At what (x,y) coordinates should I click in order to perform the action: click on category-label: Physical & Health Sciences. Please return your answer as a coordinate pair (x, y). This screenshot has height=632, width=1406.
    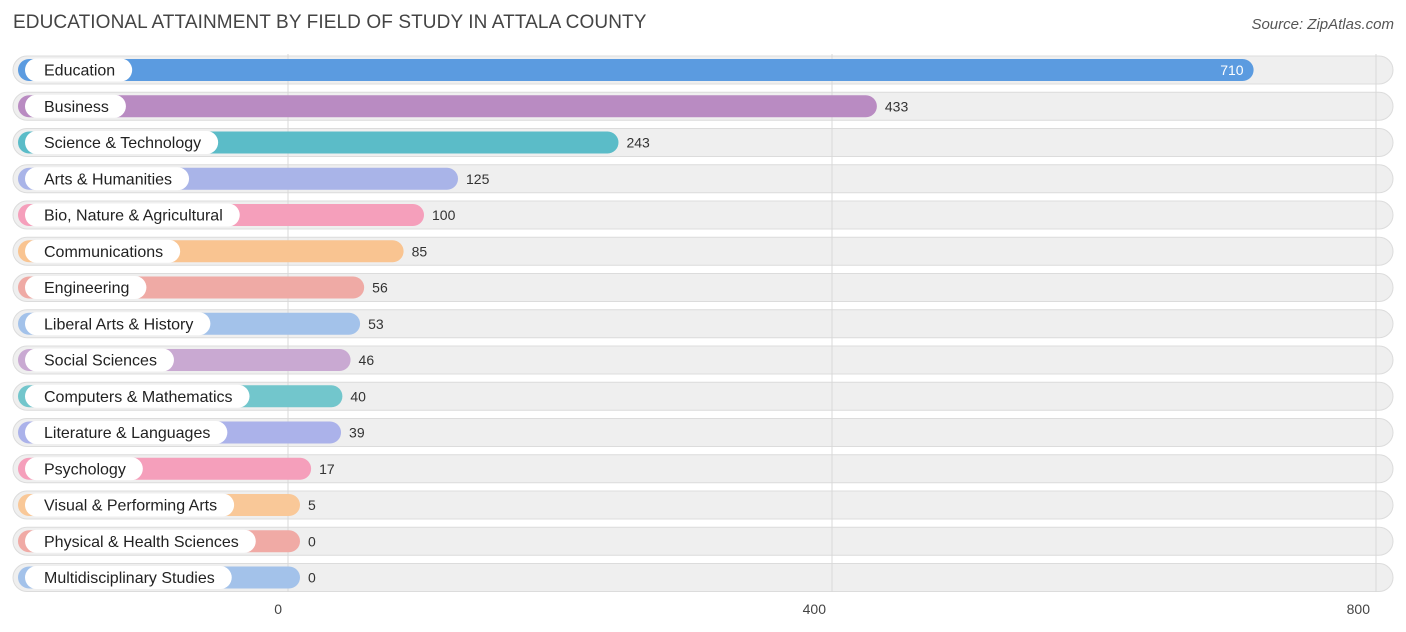
    Looking at the image, I should click on (141, 542).